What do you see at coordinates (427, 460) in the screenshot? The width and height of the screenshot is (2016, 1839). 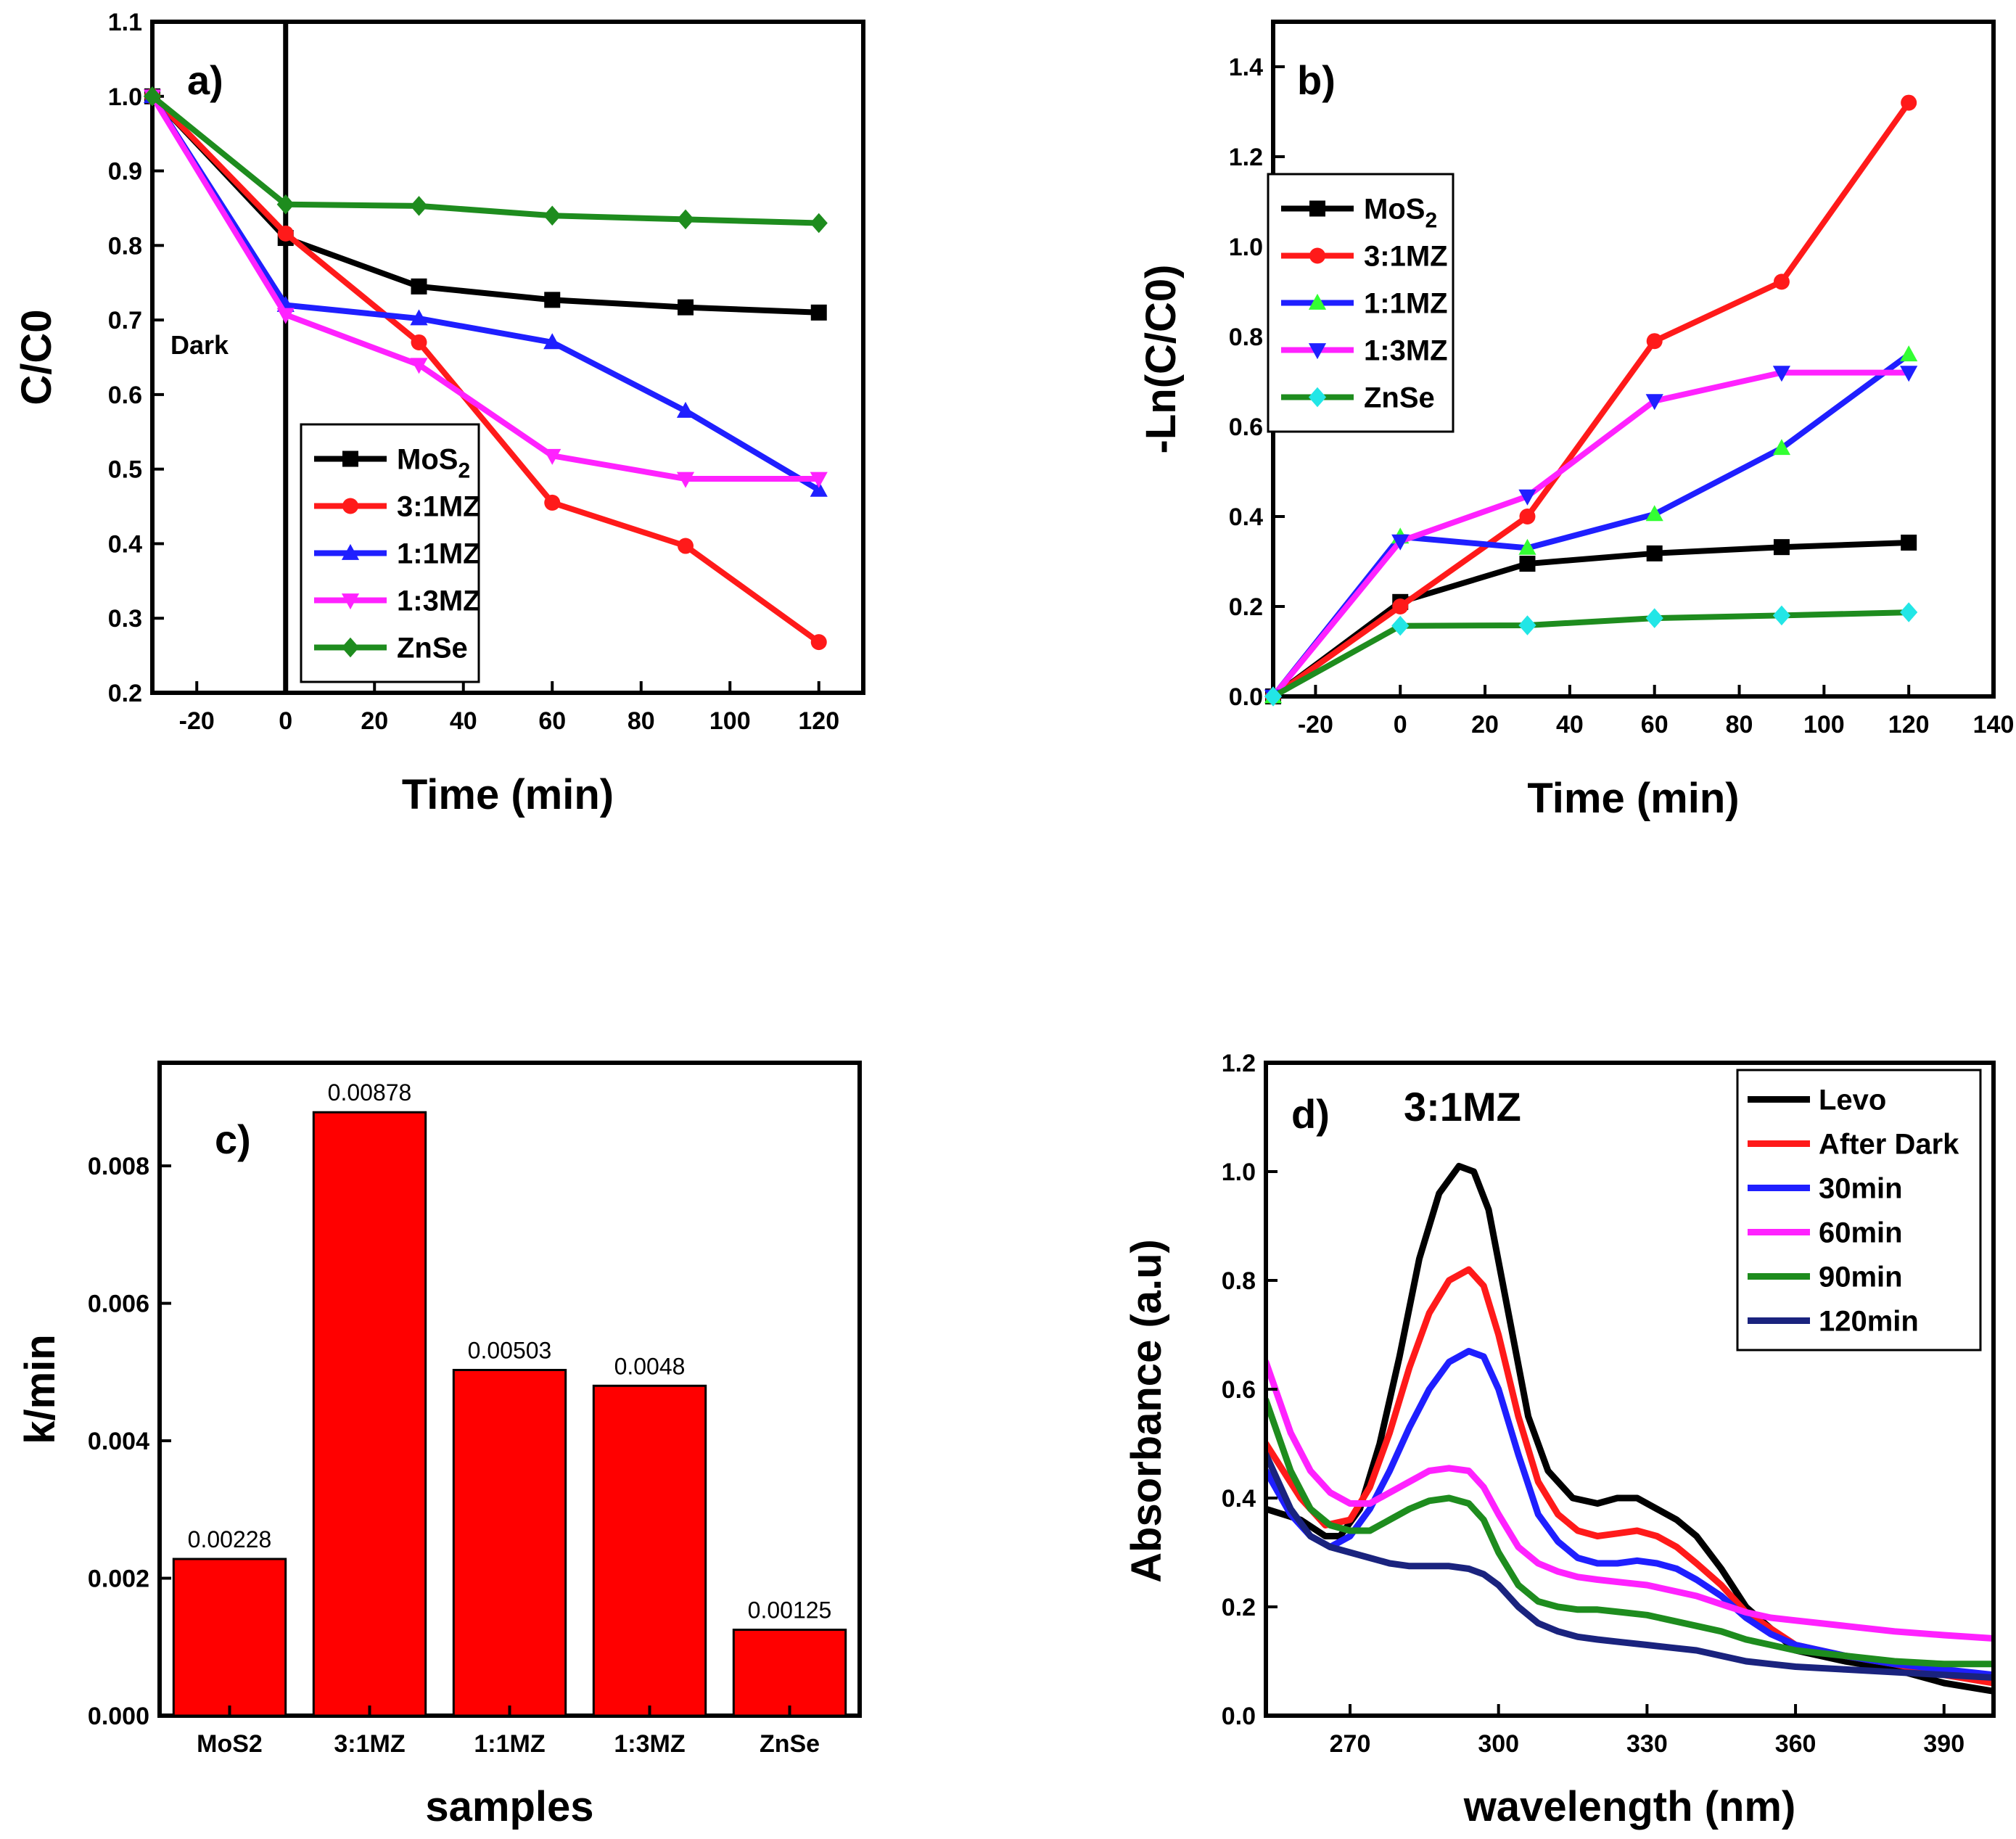 I see `legend-label-main: MoS` at bounding box center [427, 460].